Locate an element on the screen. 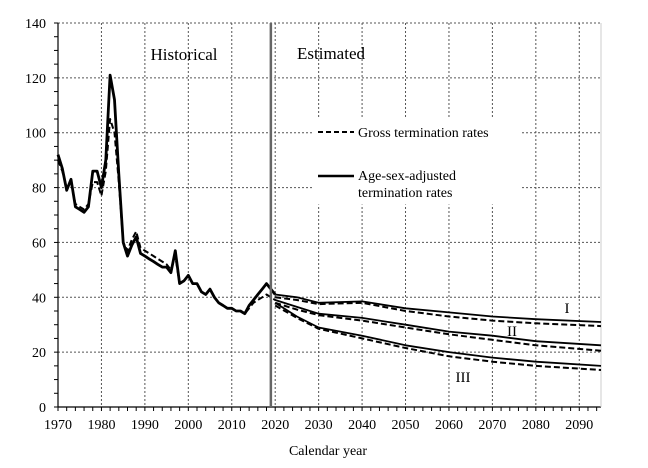 Image resolution: width=648 pixels, height=468 pixels. x-tick-label: 1970 is located at coordinates (58, 425).